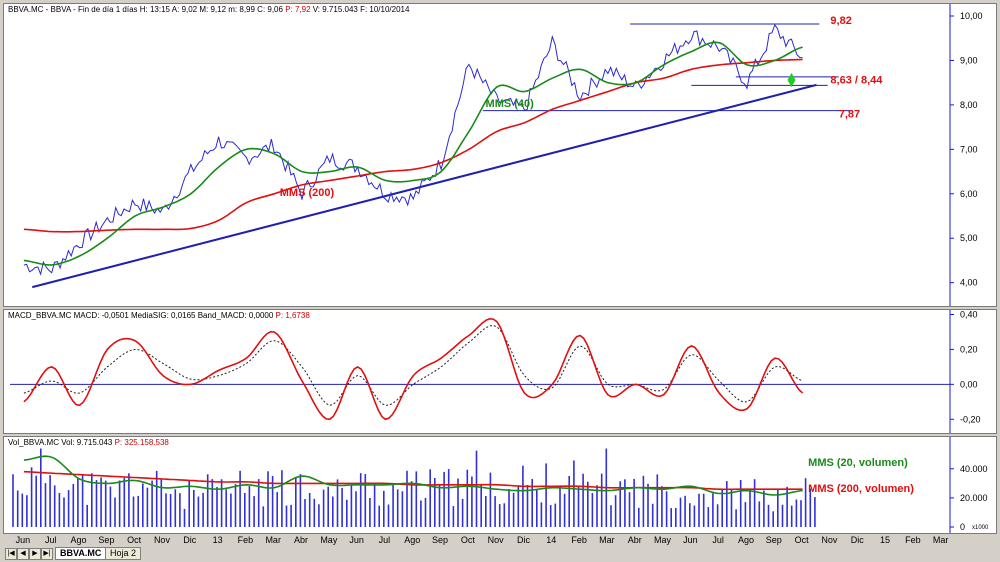 This screenshot has width=1000, height=562. Describe the element at coordinates (47, 554) in the screenshot. I see `last-sheet-button: ▶|` at that location.